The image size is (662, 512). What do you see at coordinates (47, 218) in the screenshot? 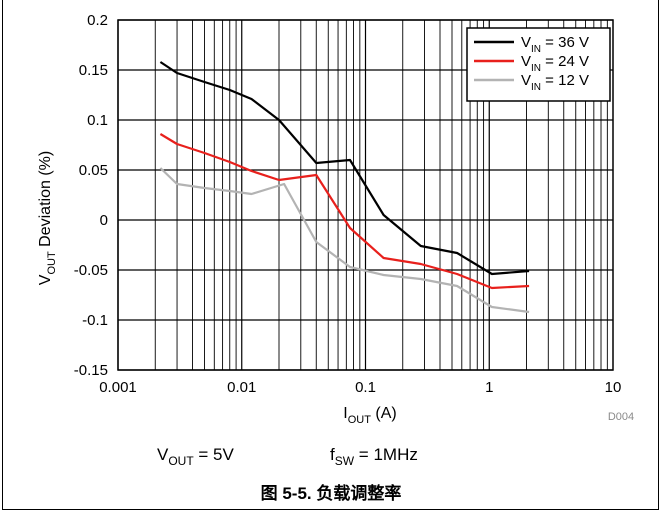
I see `y-axis-label: VOUT Deviation (%)` at bounding box center [47, 218].